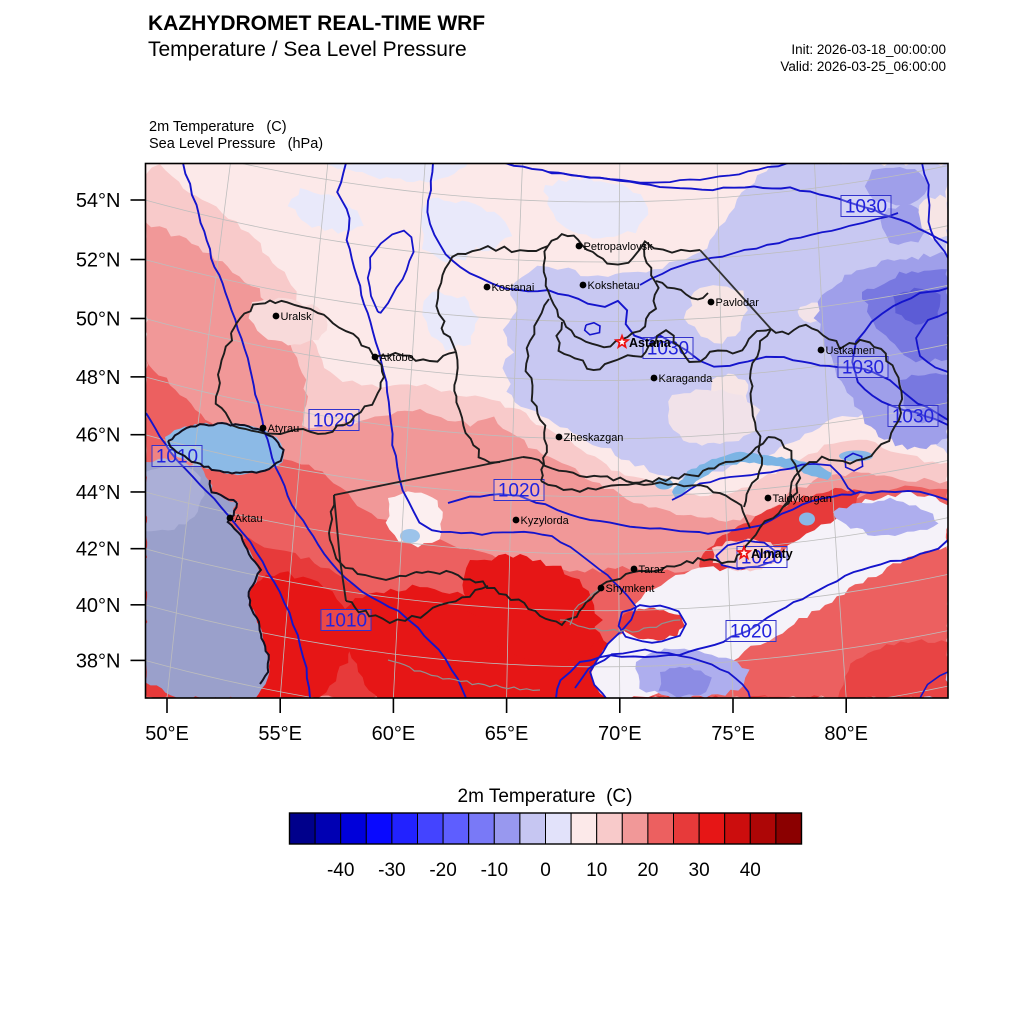  I want to click on svg-text: 50°N, so click(98, 319).